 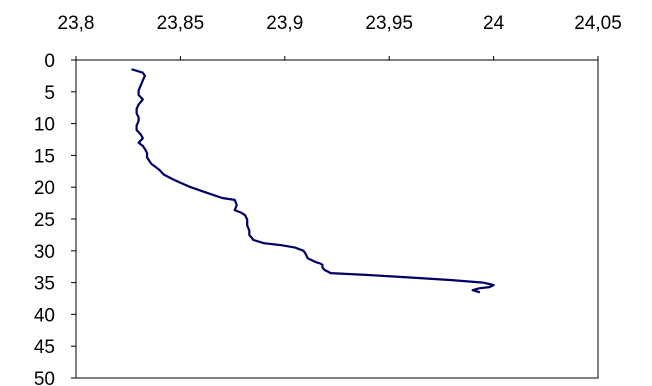 What do you see at coordinates (494, 23) in the screenshot?
I see `x-tick-label: 24` at bounding box center [494, 23].